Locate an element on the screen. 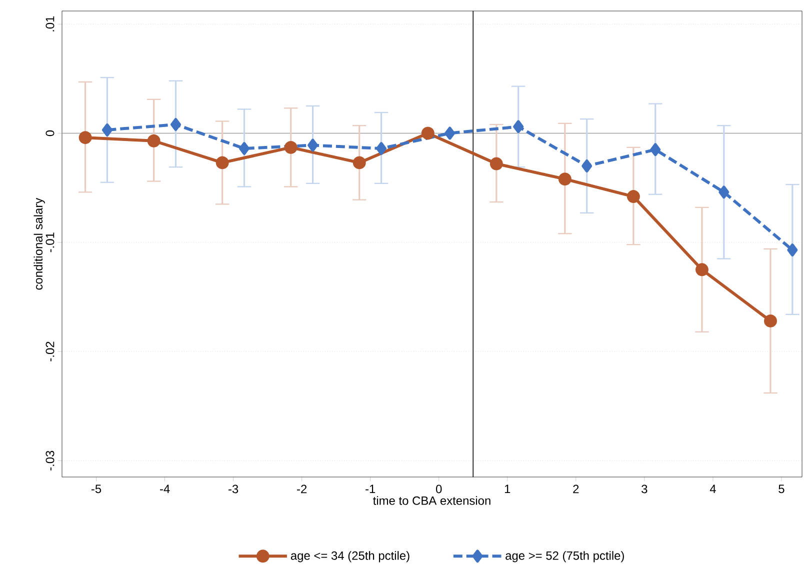  x-tick-label: 5 is located at coordinates (781, 489).